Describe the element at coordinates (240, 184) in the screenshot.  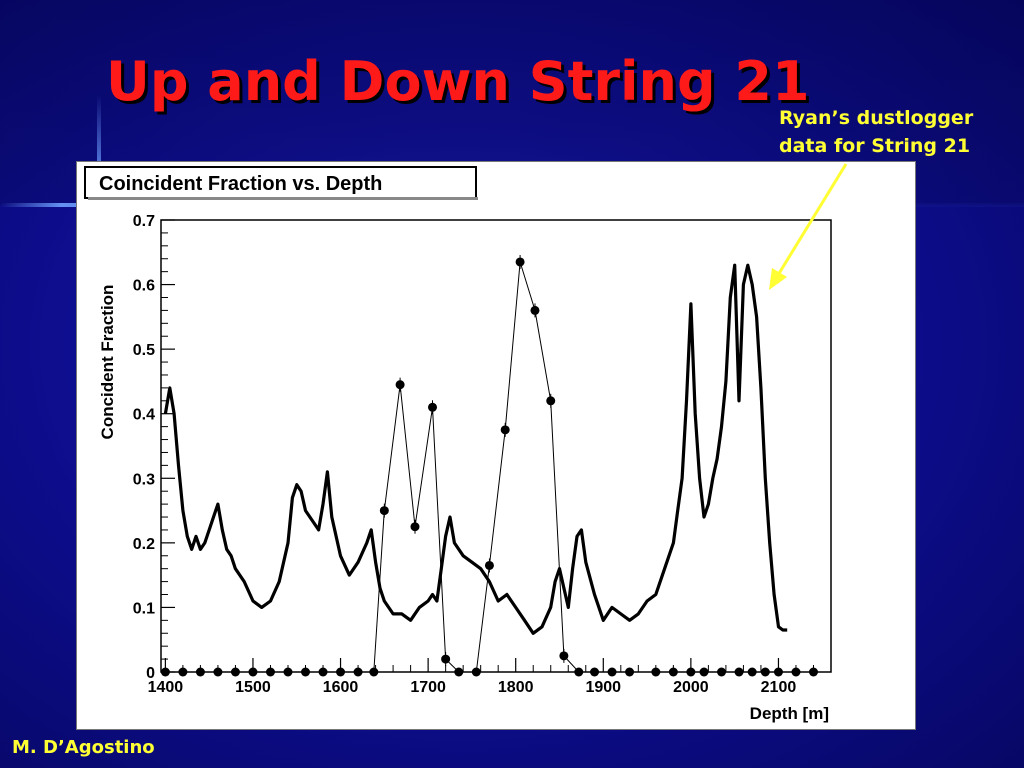
I see `chart-title: Coincident Fraction vs. Depth` at that location.